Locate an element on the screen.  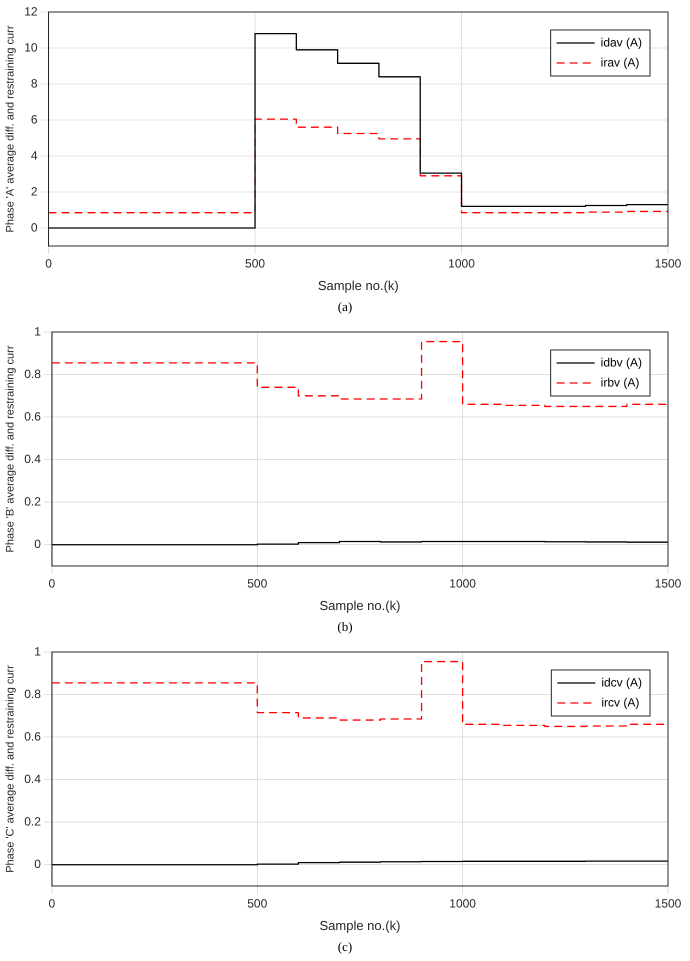
y-tick-label: 6 is located at coordinates (34, 119).